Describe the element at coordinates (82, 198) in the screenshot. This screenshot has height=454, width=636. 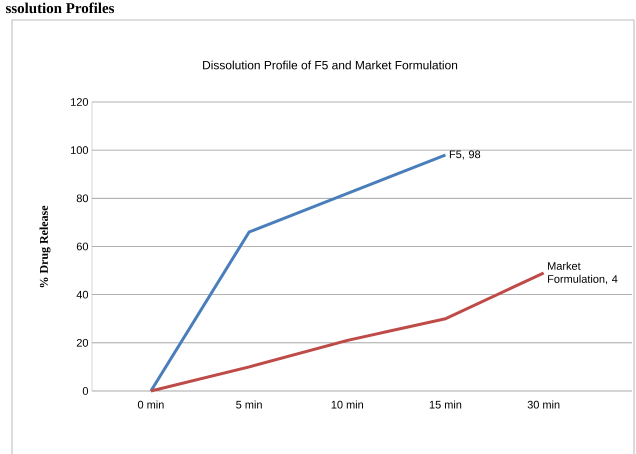
I see `y-tick-label: 80` at that location.